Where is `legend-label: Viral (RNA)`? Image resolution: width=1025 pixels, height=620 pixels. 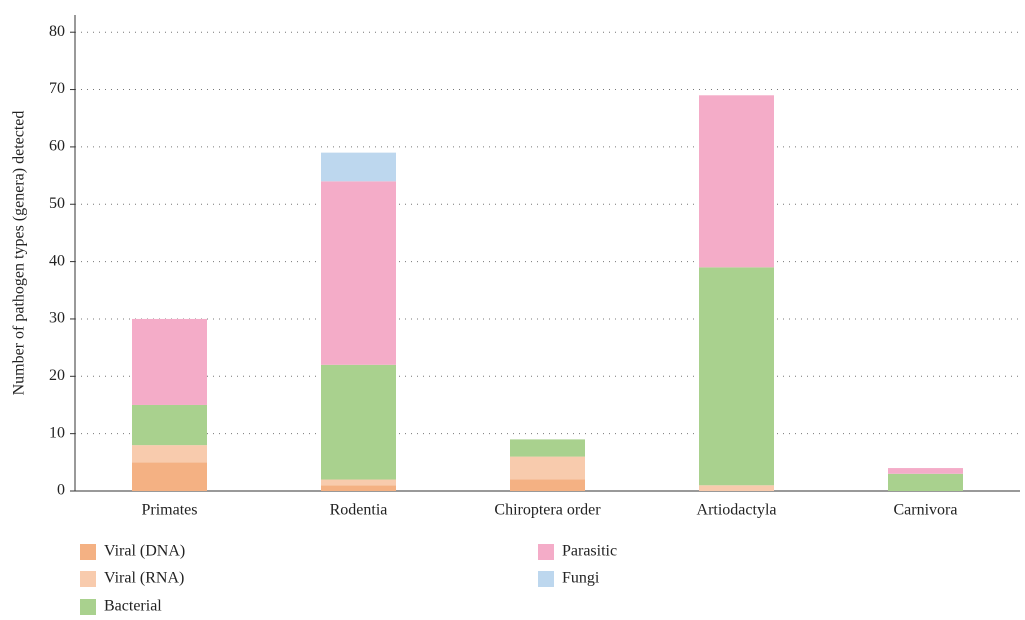 legend-label: Viral (RNA) is located at coordinates (144, 578).